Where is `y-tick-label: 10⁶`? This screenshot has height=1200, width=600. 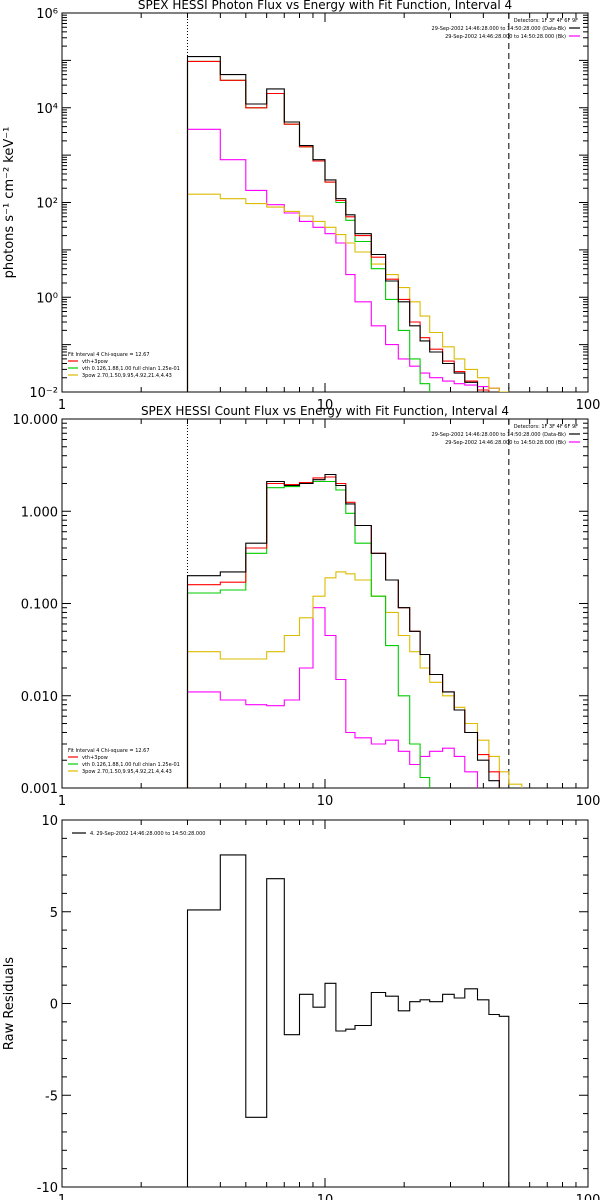
y-tick-label: 10⁶ is located at coordinates (47, 14).